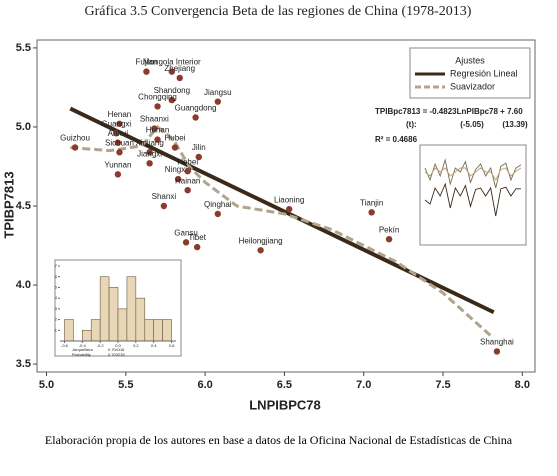  Describe the element at coordinates (515, 124) in the screenshot. I see `equation-text: (13.39)` at that location.